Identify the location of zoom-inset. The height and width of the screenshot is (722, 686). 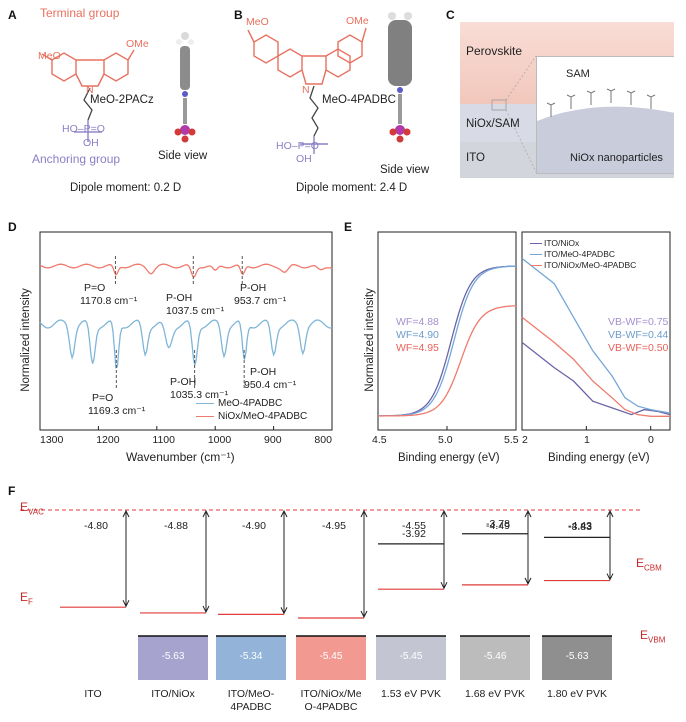
(605, 115).